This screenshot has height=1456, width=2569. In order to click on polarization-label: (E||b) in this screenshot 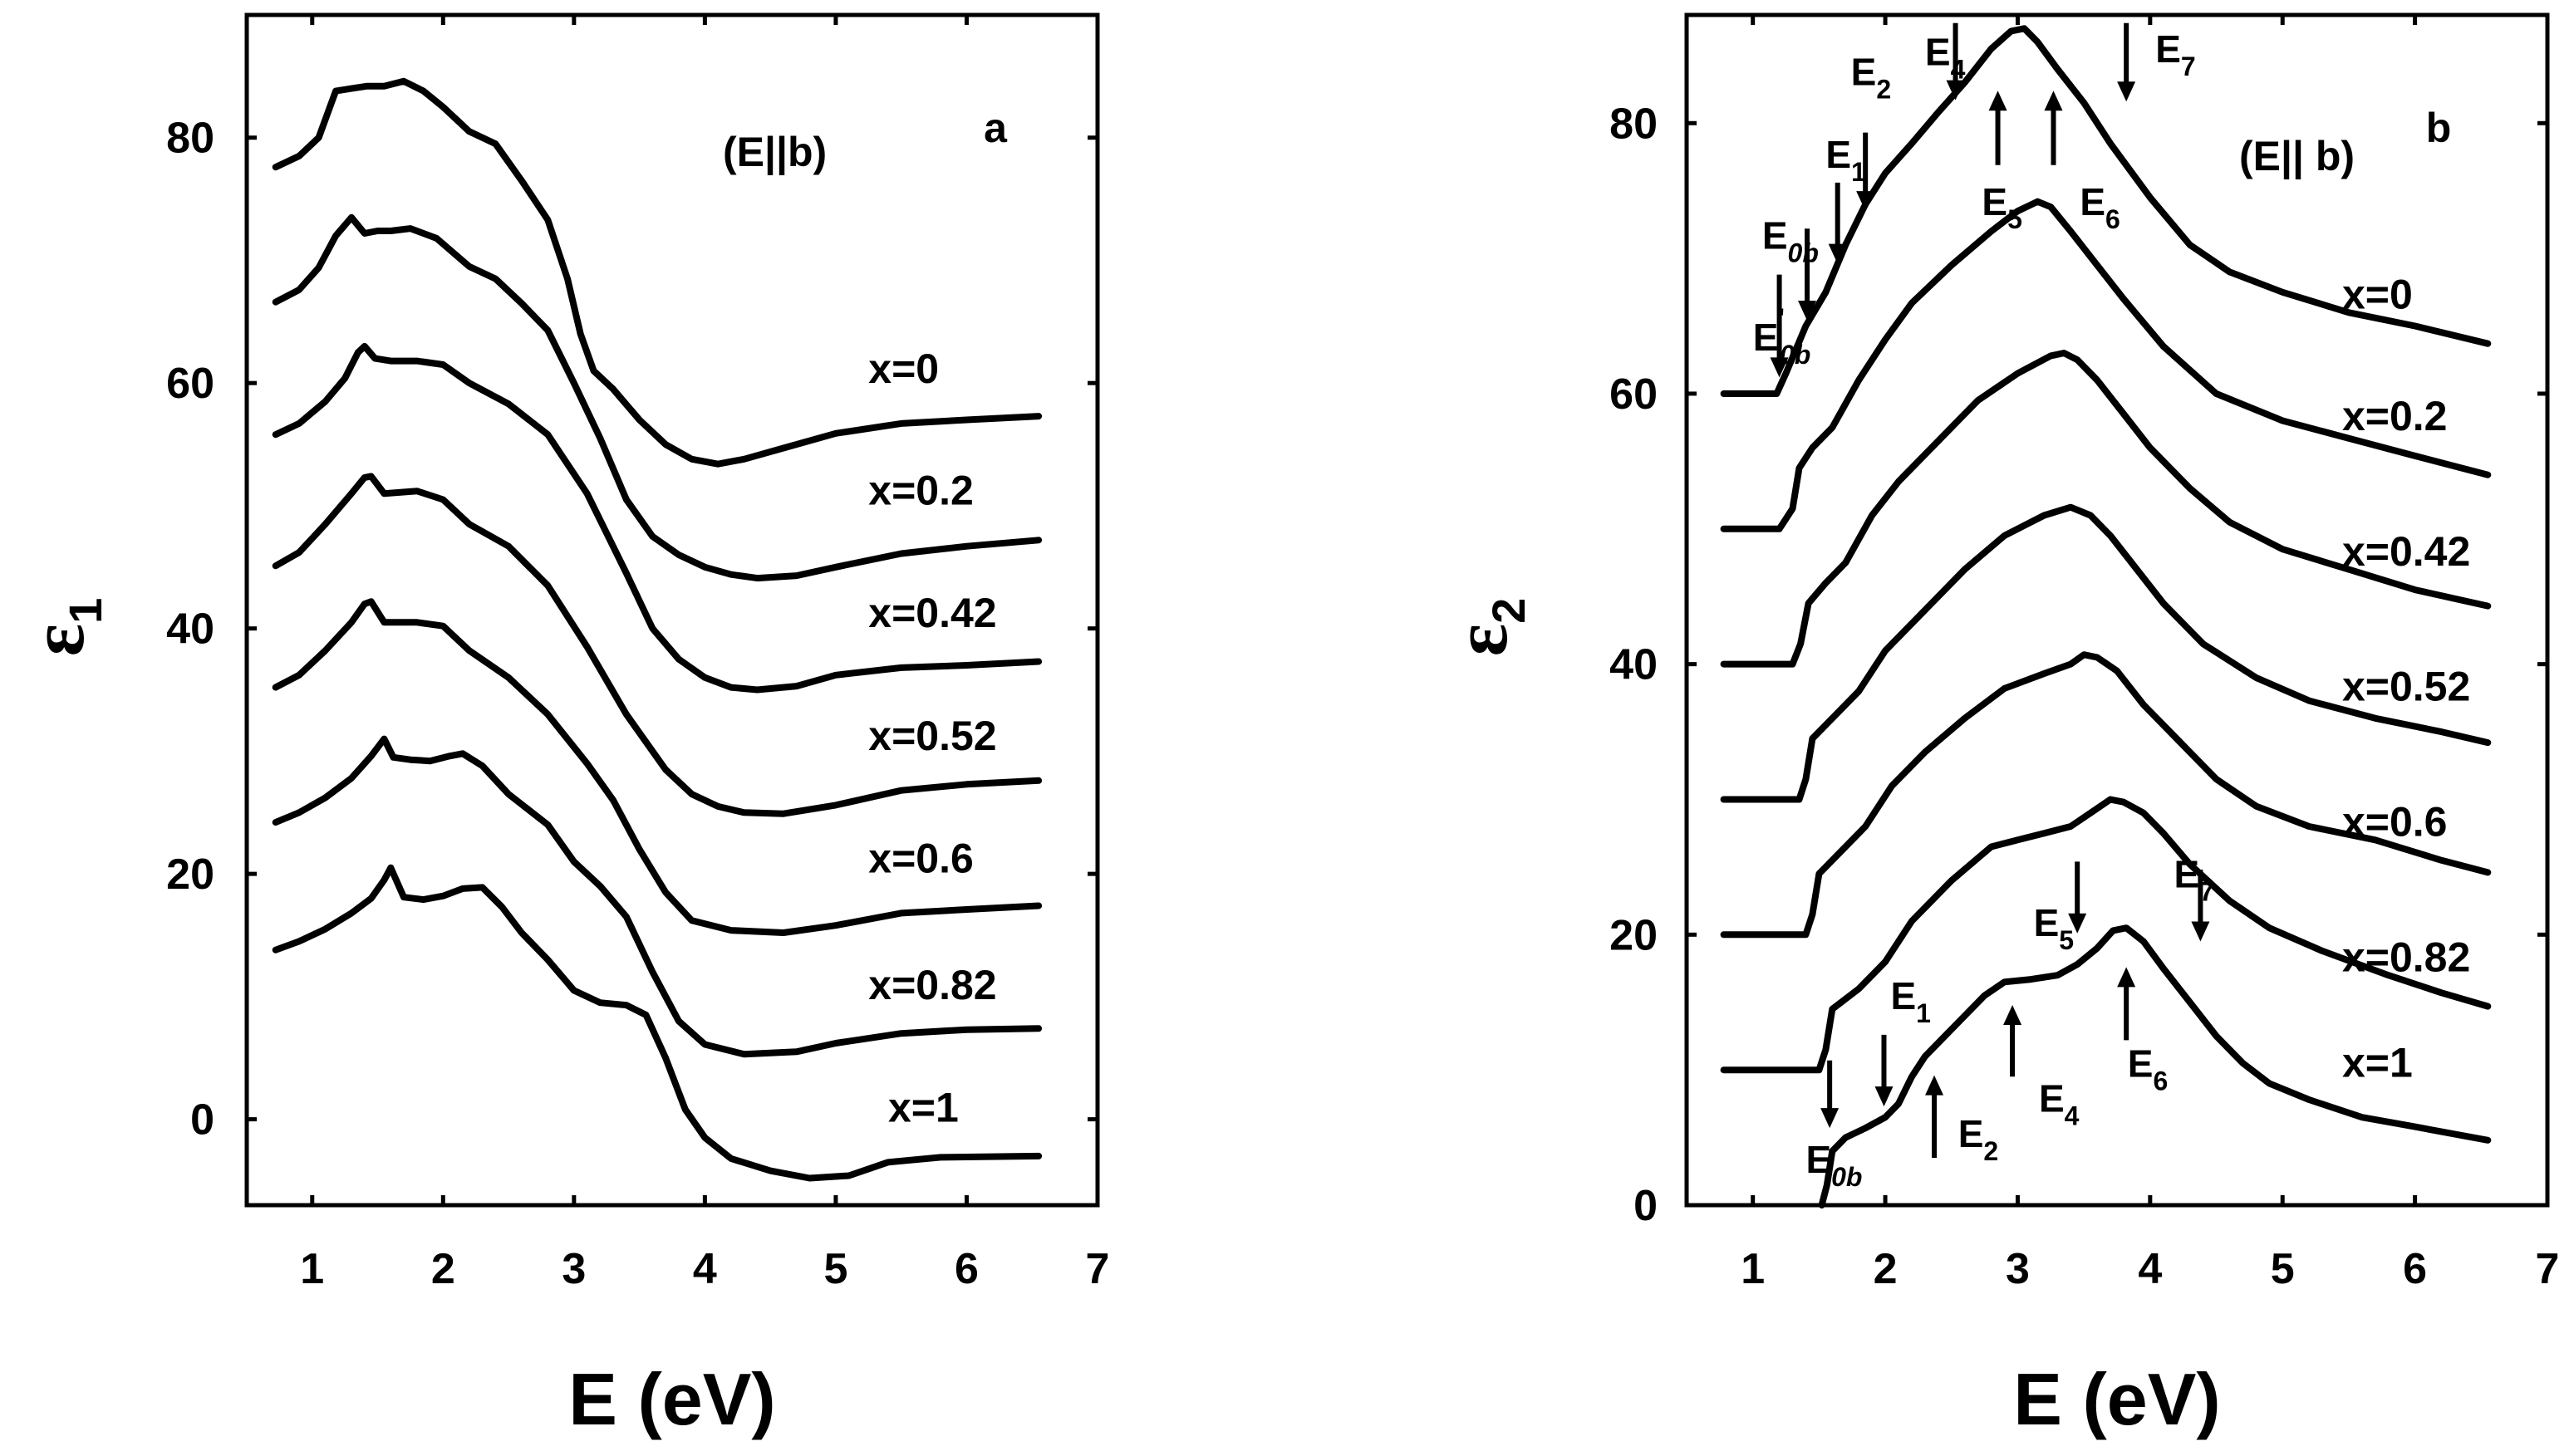, I will do `click(775, 152)`.